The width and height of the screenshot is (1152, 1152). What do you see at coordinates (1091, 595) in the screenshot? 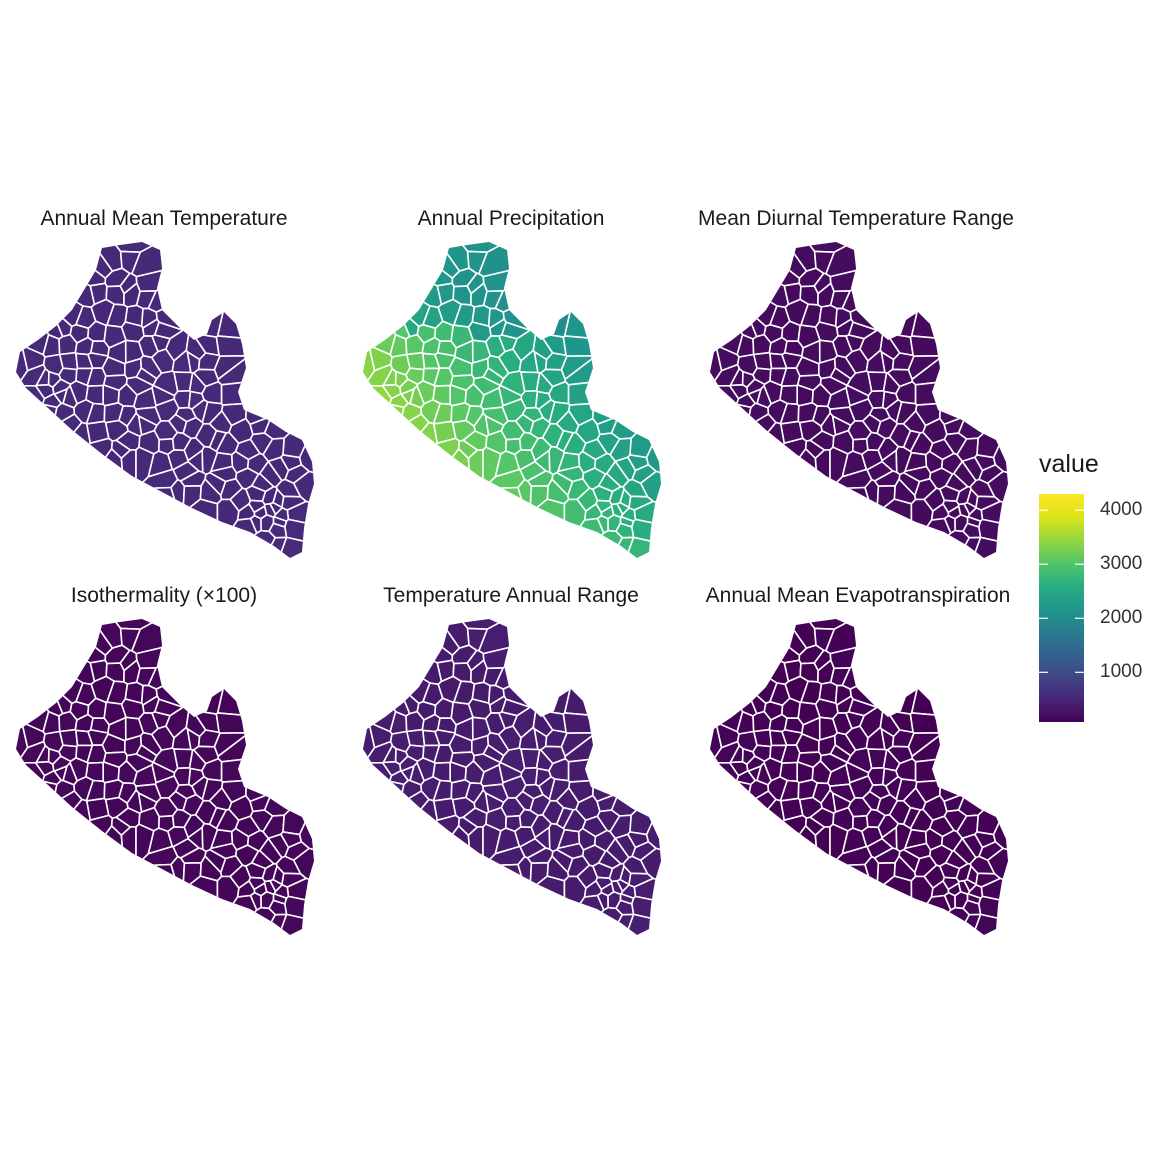
I see `color-legend: value 1000 2000 3000 4000` at bounding box center [1091, 595].